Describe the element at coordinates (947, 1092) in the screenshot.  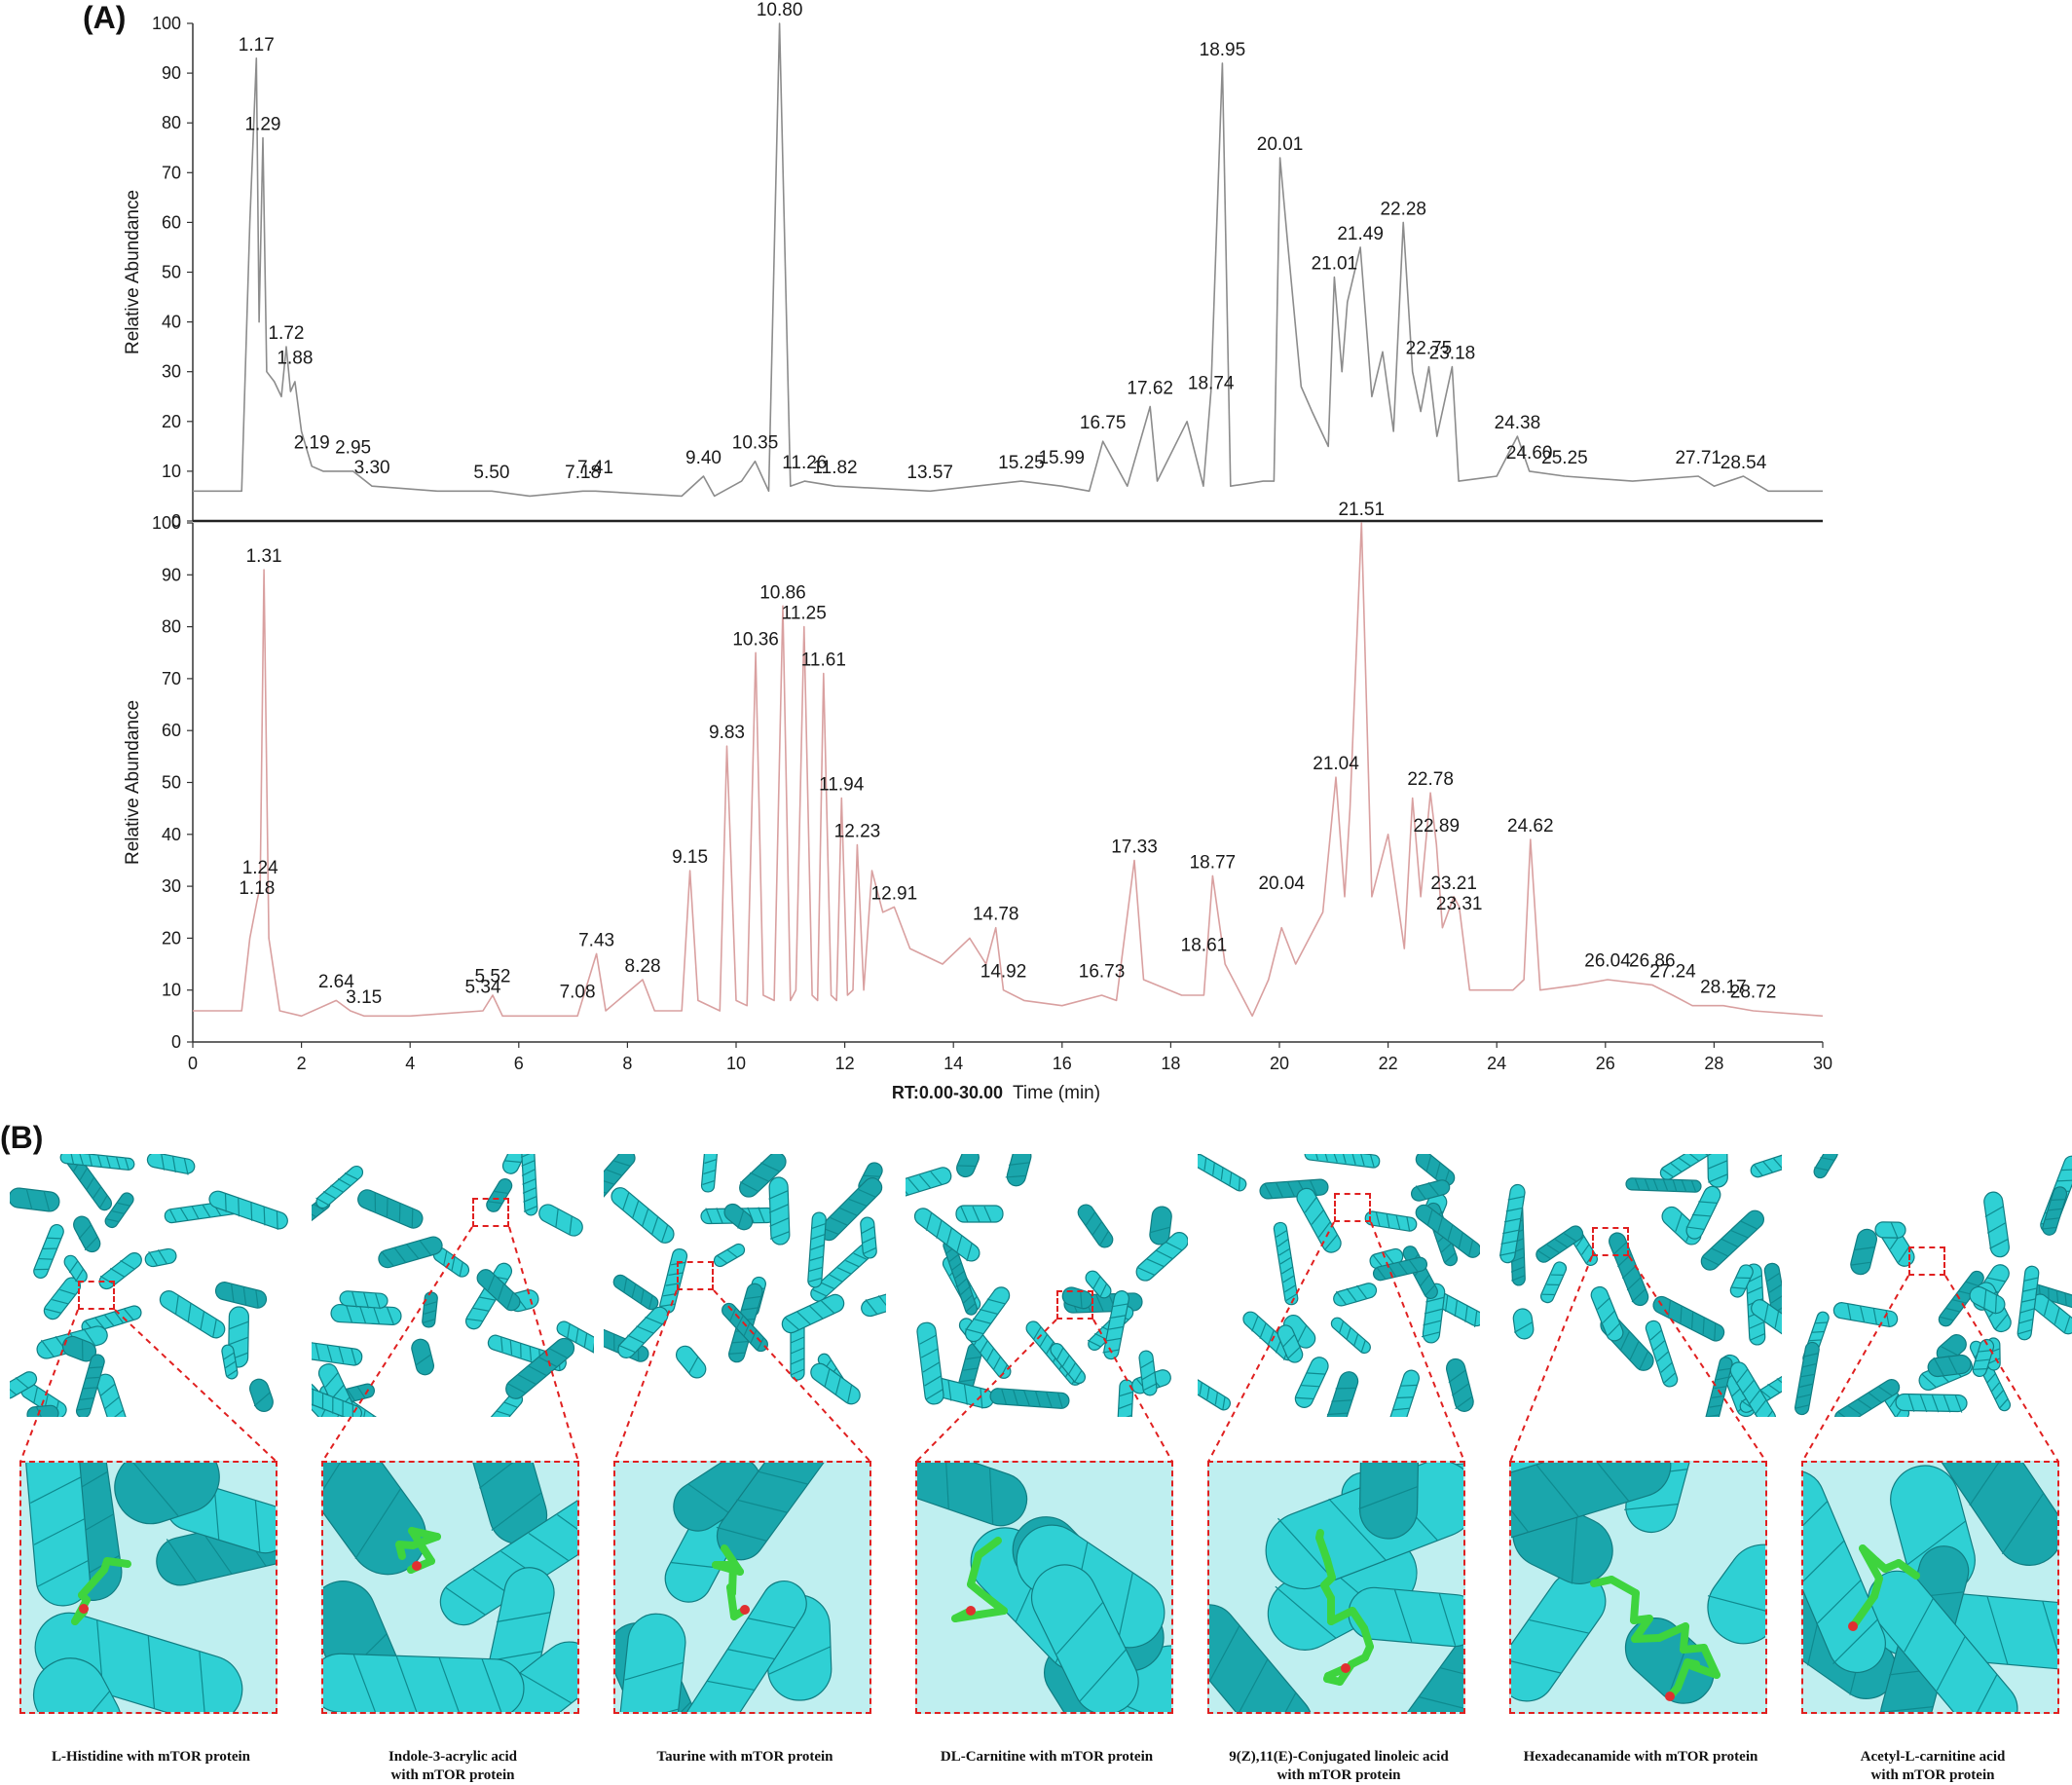
I see `rt-range-label: RT:0.00-30.00` at that location.